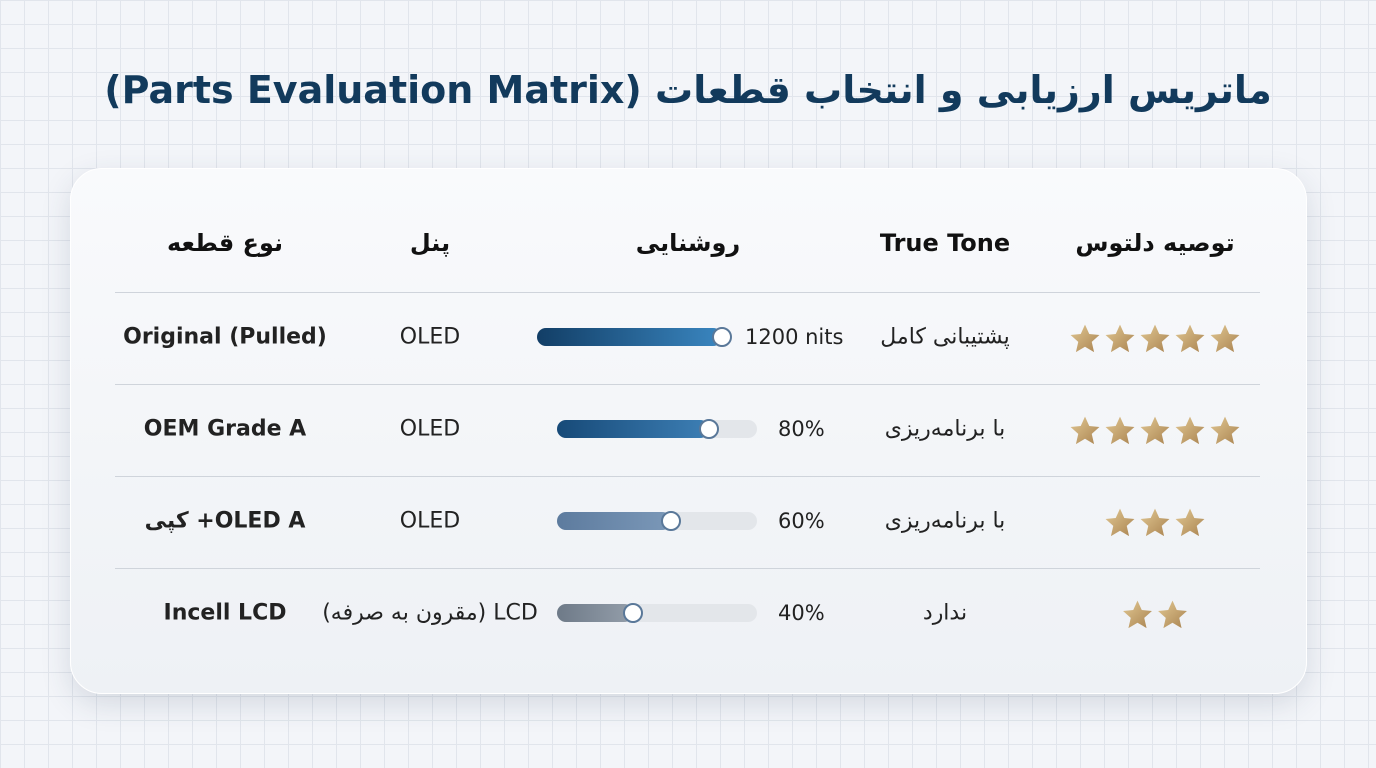 This screenshot has width=1376, height=768. What do you see at coordinates (945, 337) in the screenshot?
I see `true-tone: پشتیبانی کامل` at bounding box center [945, 337].